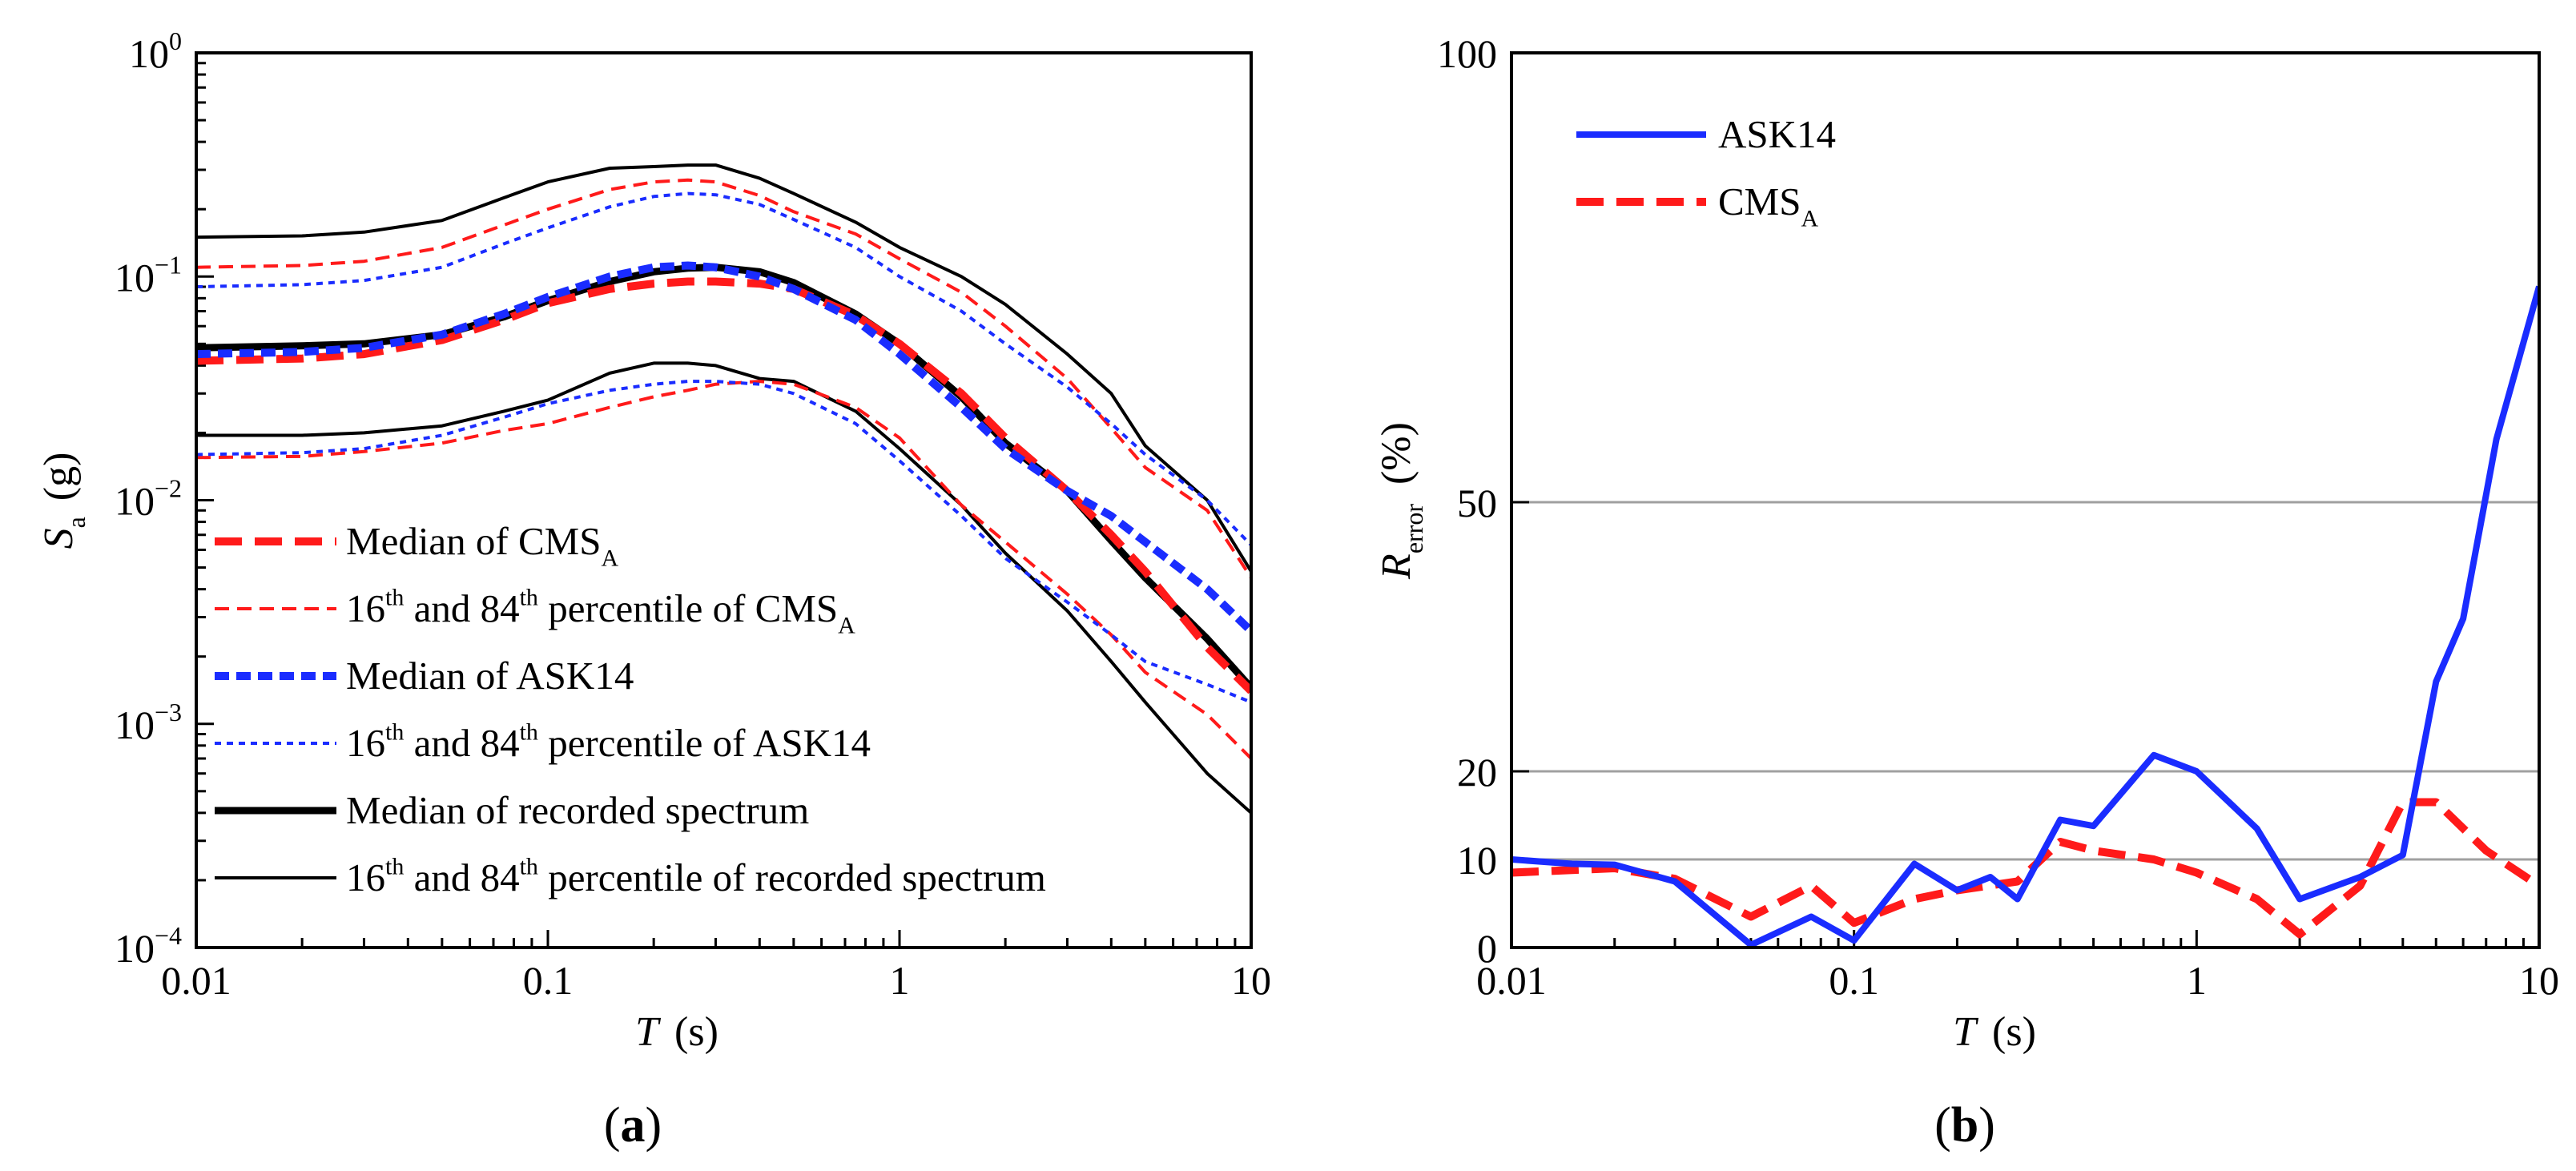 This screenshot has height=1171, width=2576. Describe the element at coordinates (688, 608) in the screenshot. I see `legend-a-label-1-part-4: percentile of CMS` at that location.